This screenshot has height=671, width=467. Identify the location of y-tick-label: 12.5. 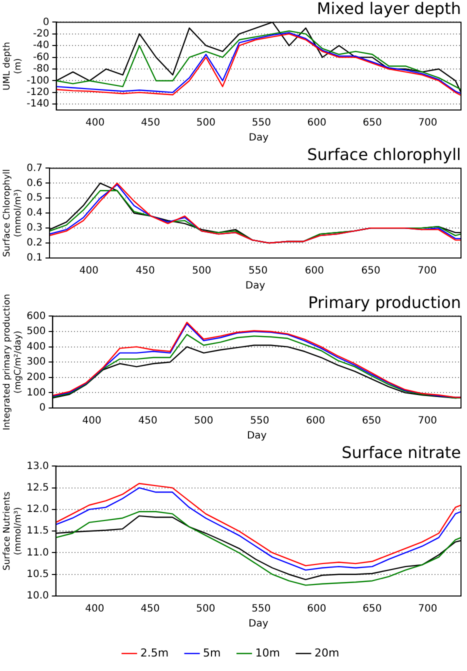
(37, 488).